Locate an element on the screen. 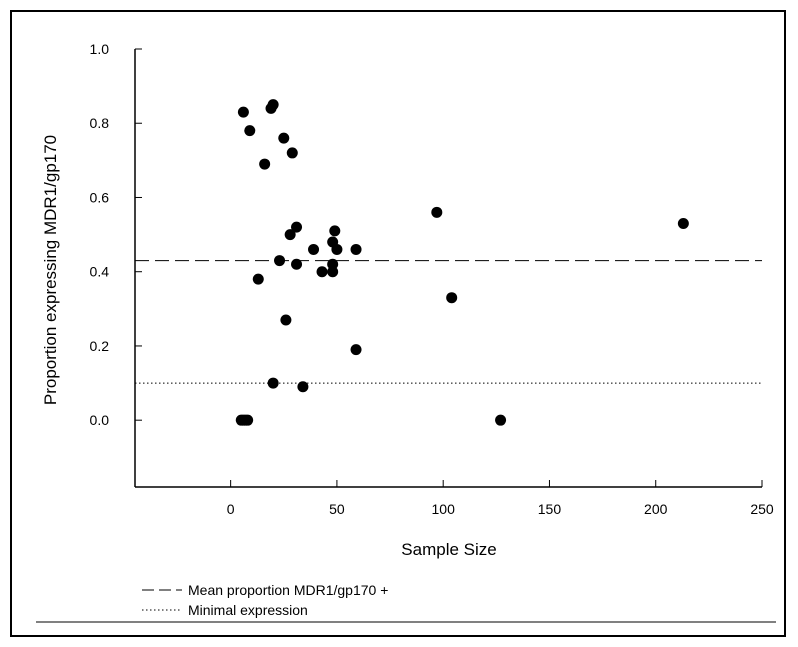 Image resolution: width=798 pixels, height=647 pixels. x-tick-label: 50 is located at coordinates (337, 509).